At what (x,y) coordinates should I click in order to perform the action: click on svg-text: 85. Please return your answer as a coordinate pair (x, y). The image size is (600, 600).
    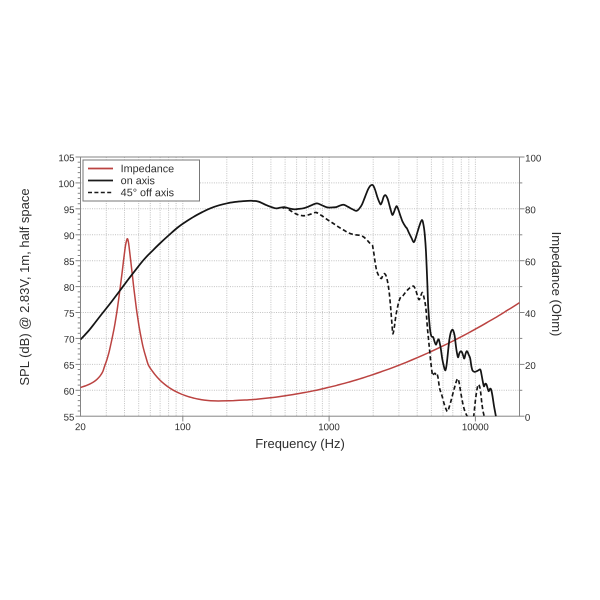
    Looking at the image, I should click on (69, 262).